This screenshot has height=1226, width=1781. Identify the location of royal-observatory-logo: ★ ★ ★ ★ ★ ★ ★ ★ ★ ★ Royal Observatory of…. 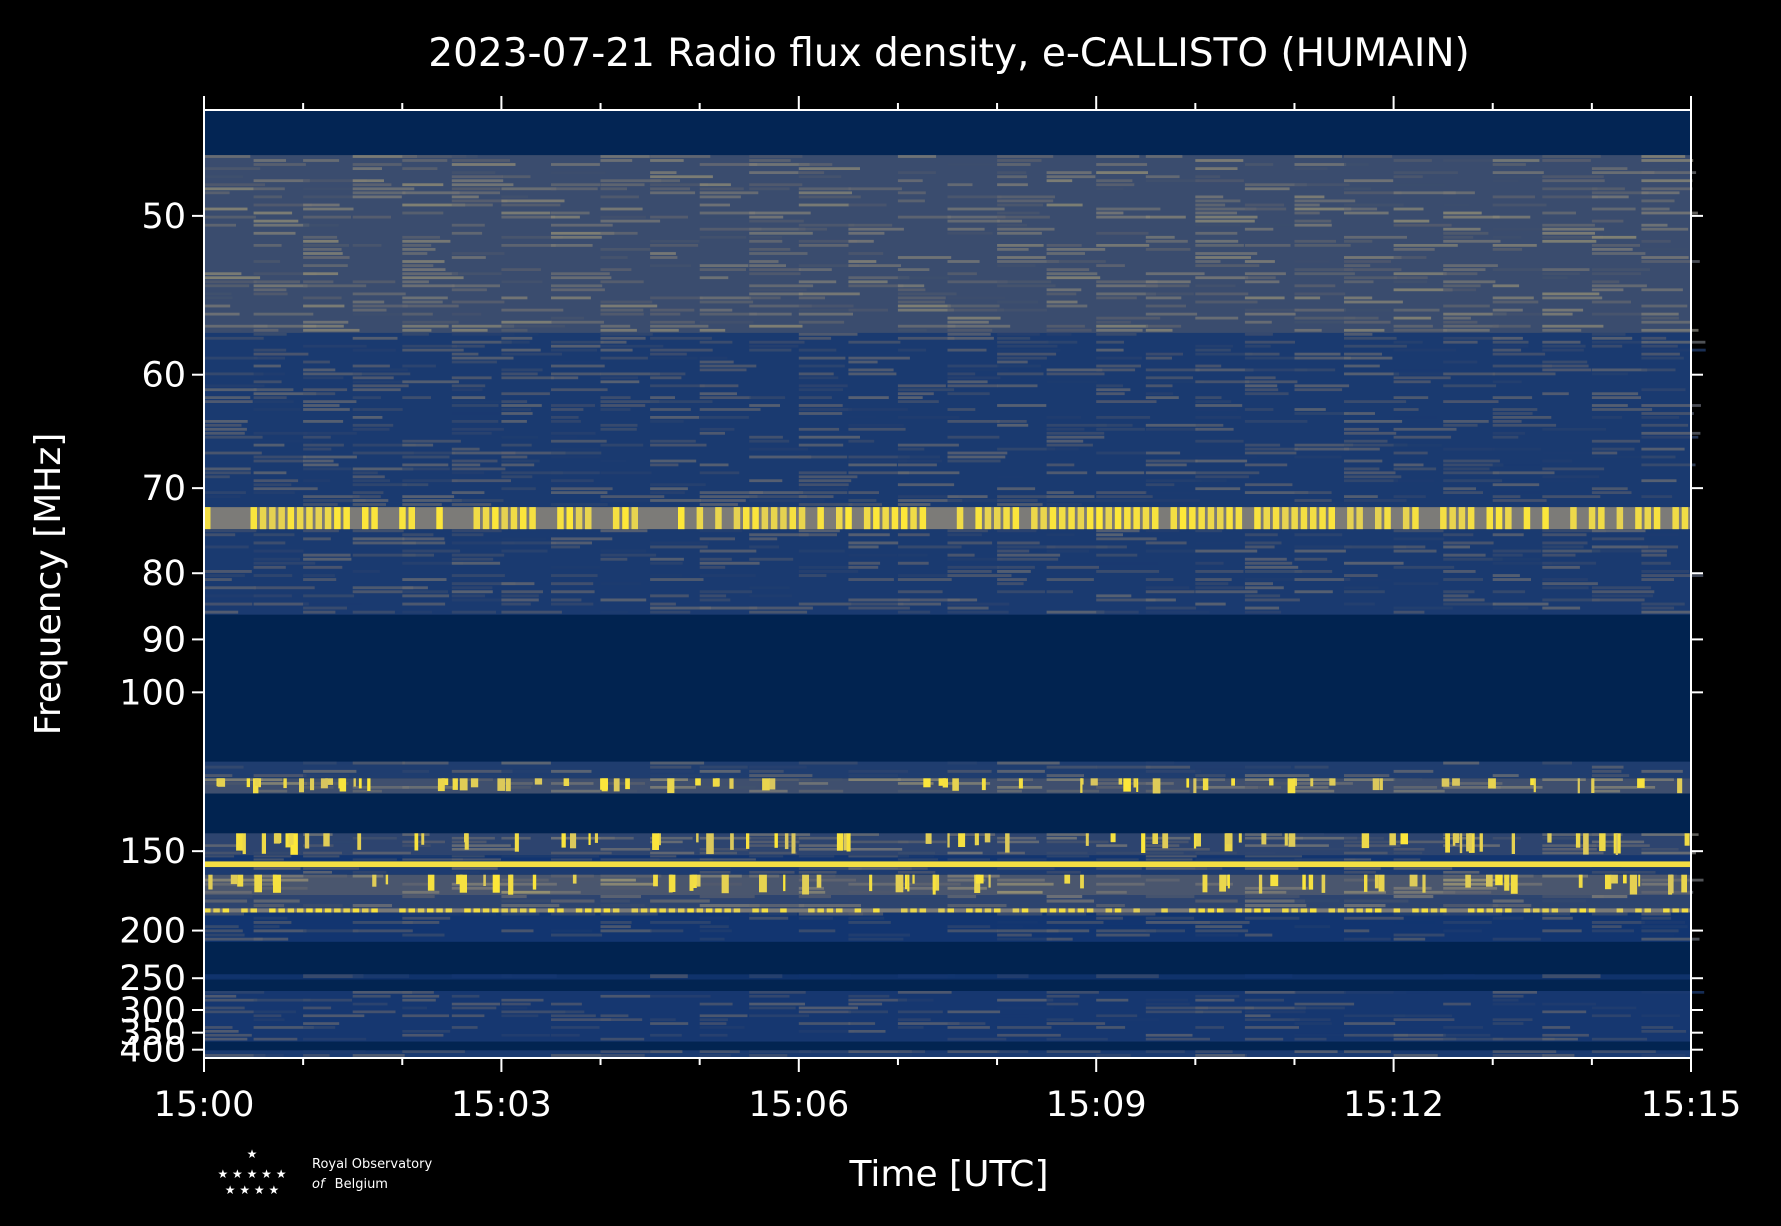
(324, 1172).